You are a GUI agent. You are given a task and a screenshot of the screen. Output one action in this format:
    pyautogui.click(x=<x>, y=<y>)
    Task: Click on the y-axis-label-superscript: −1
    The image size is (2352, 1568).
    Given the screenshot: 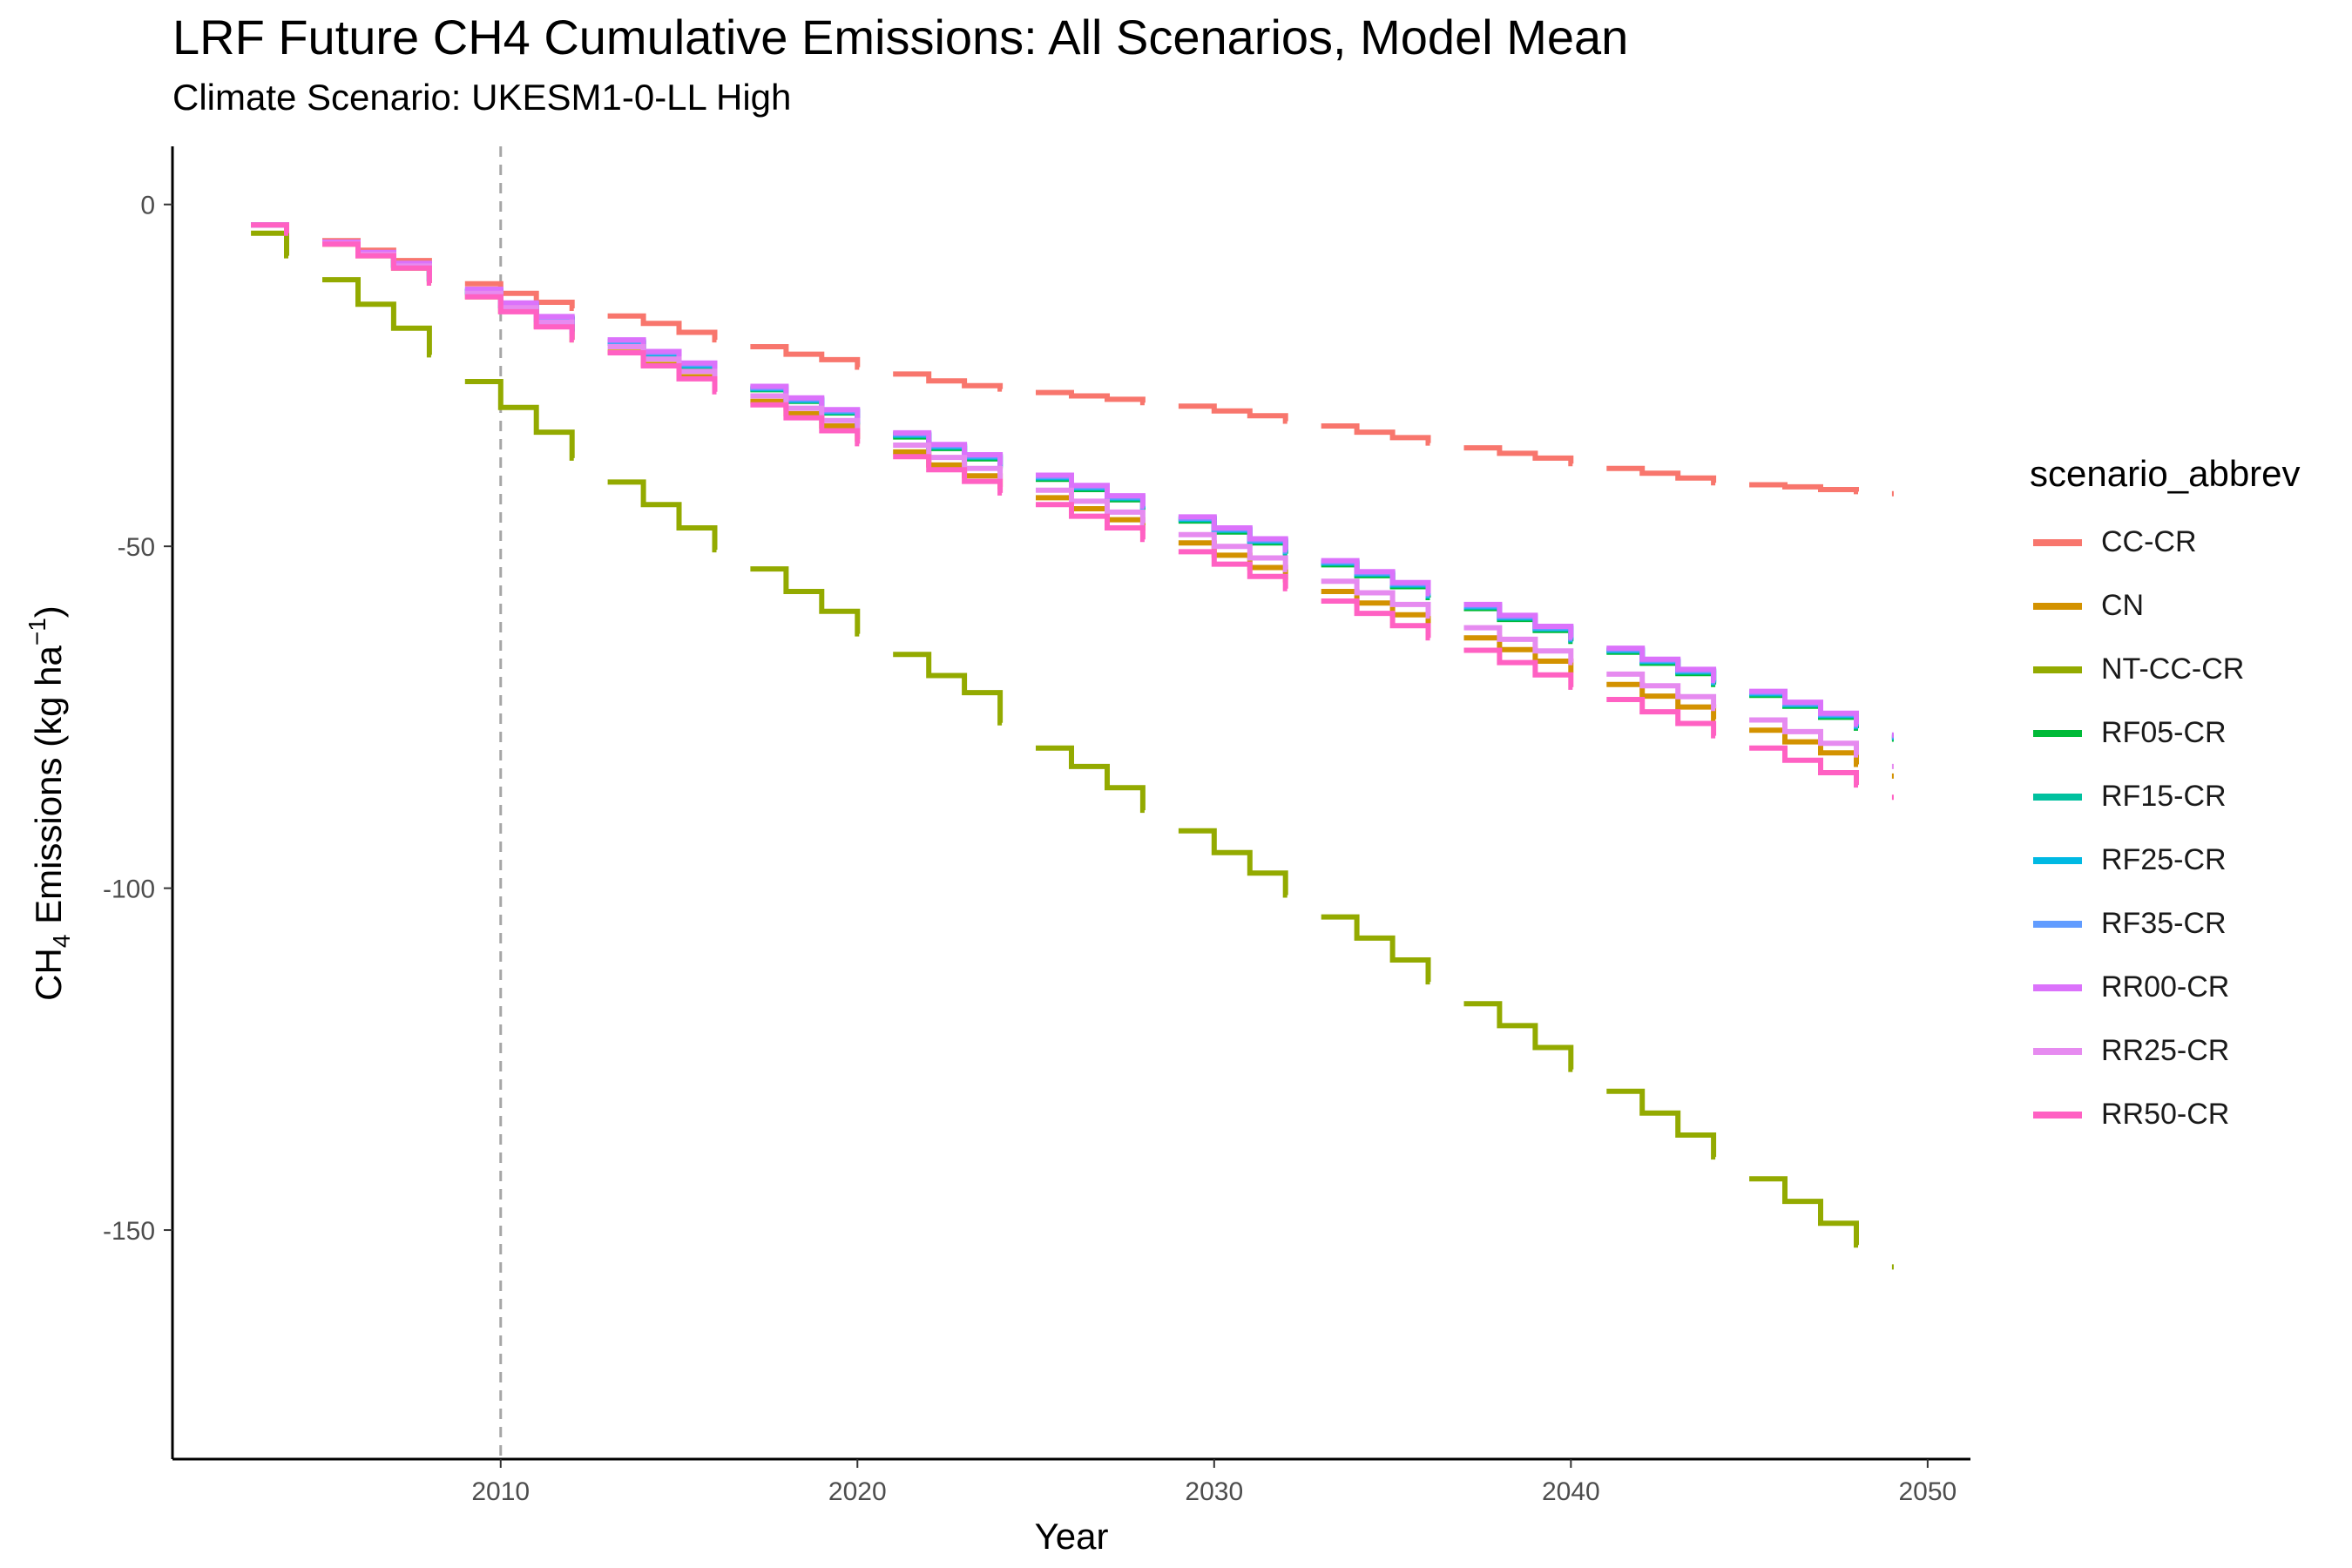 What is the action you would take?
    pyautogui.click(x=37, y=631)
    